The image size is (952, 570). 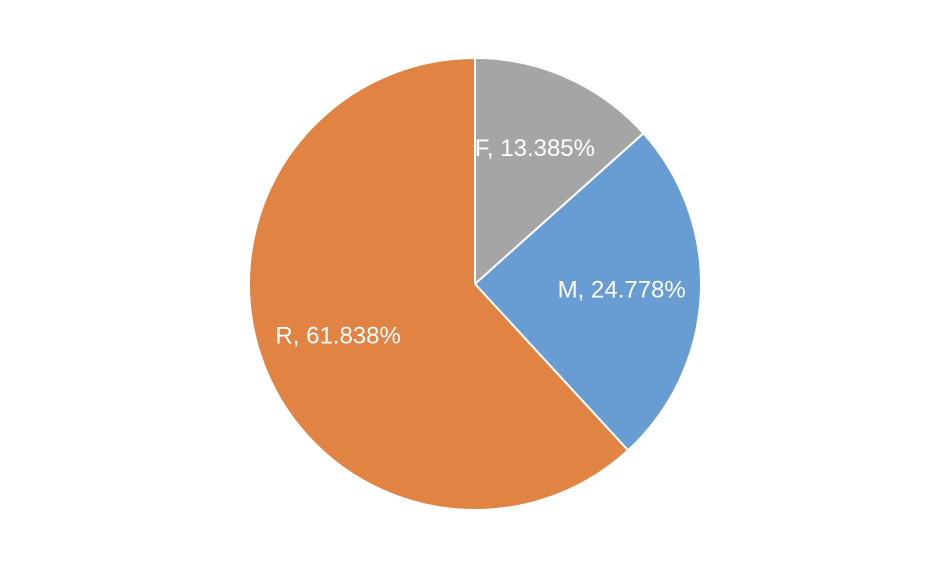 What do you see at coordinates (337, 336) in the screenshot?
I see `data-label: R, 61.838%` at bounding box center [337, 336].